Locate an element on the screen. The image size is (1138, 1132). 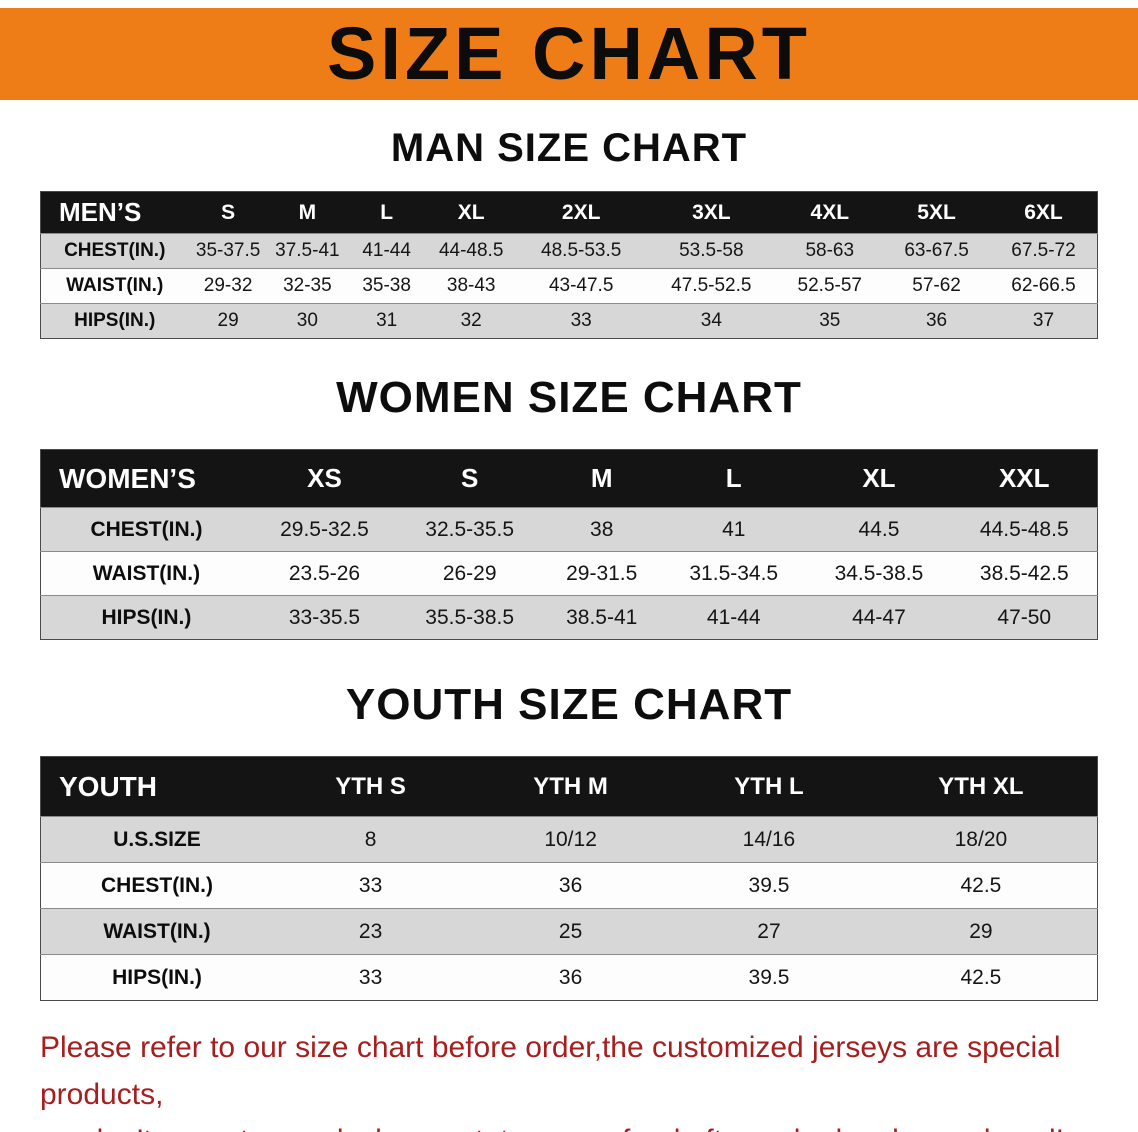
size-value-cell: 58-63 is located at coordinates (830, 250).